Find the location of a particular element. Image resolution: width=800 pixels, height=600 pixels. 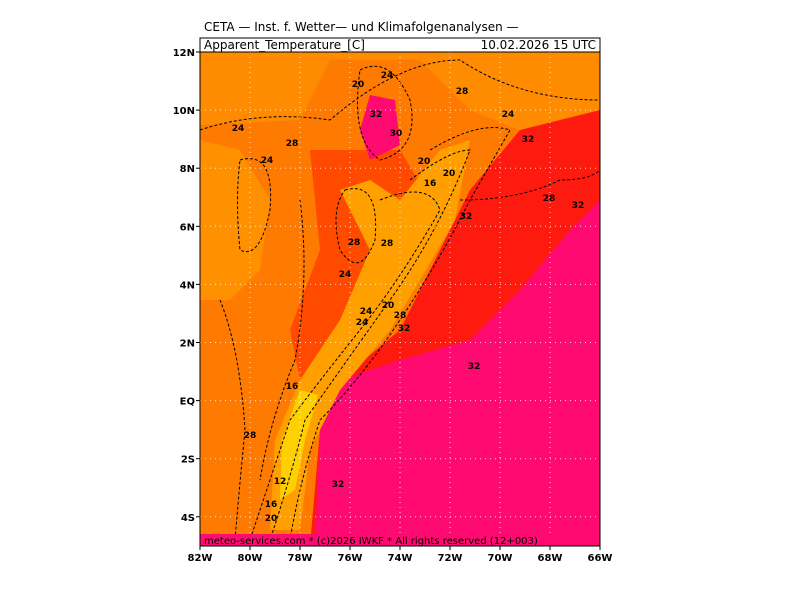

lat-label: 4S is located at coordinates (188, 518).